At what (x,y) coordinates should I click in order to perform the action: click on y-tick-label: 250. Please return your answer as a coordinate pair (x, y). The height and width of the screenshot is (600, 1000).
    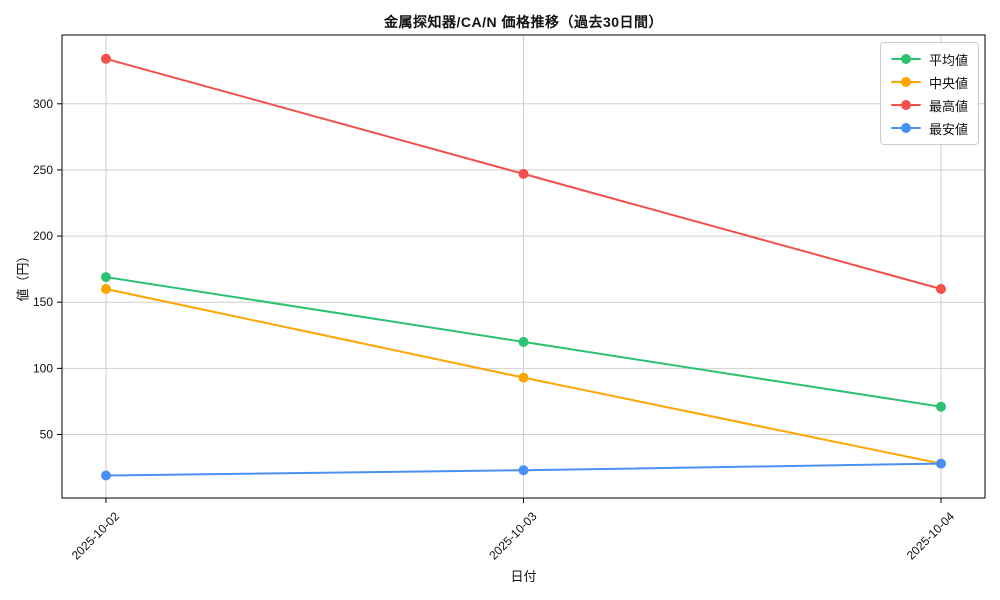
    Looking at the image, I should click on (43, 170).